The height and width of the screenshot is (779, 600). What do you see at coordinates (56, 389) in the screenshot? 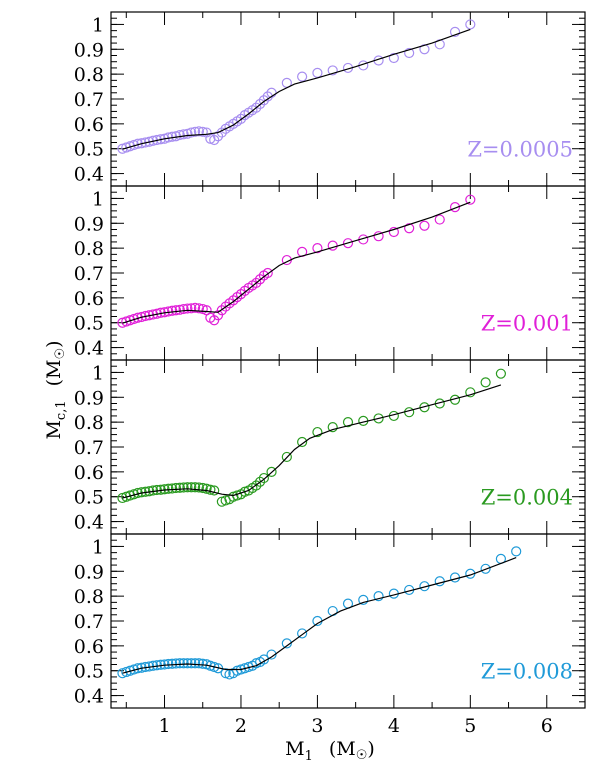
I see `y-axis-label: Mc,1 (M☉)` at bounding box center [56, 389].